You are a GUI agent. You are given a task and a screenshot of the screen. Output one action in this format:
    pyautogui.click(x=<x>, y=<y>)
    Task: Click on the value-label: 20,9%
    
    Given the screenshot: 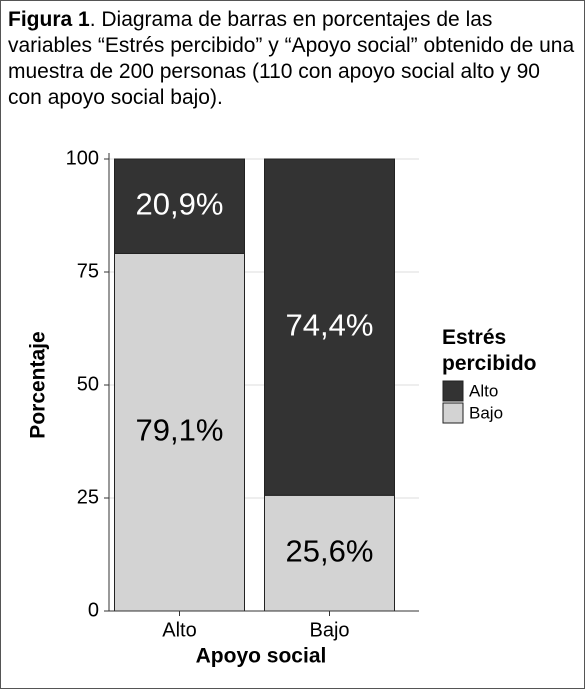 What is the action you would take?
    pyautogui.click(x=180, y=203)
    